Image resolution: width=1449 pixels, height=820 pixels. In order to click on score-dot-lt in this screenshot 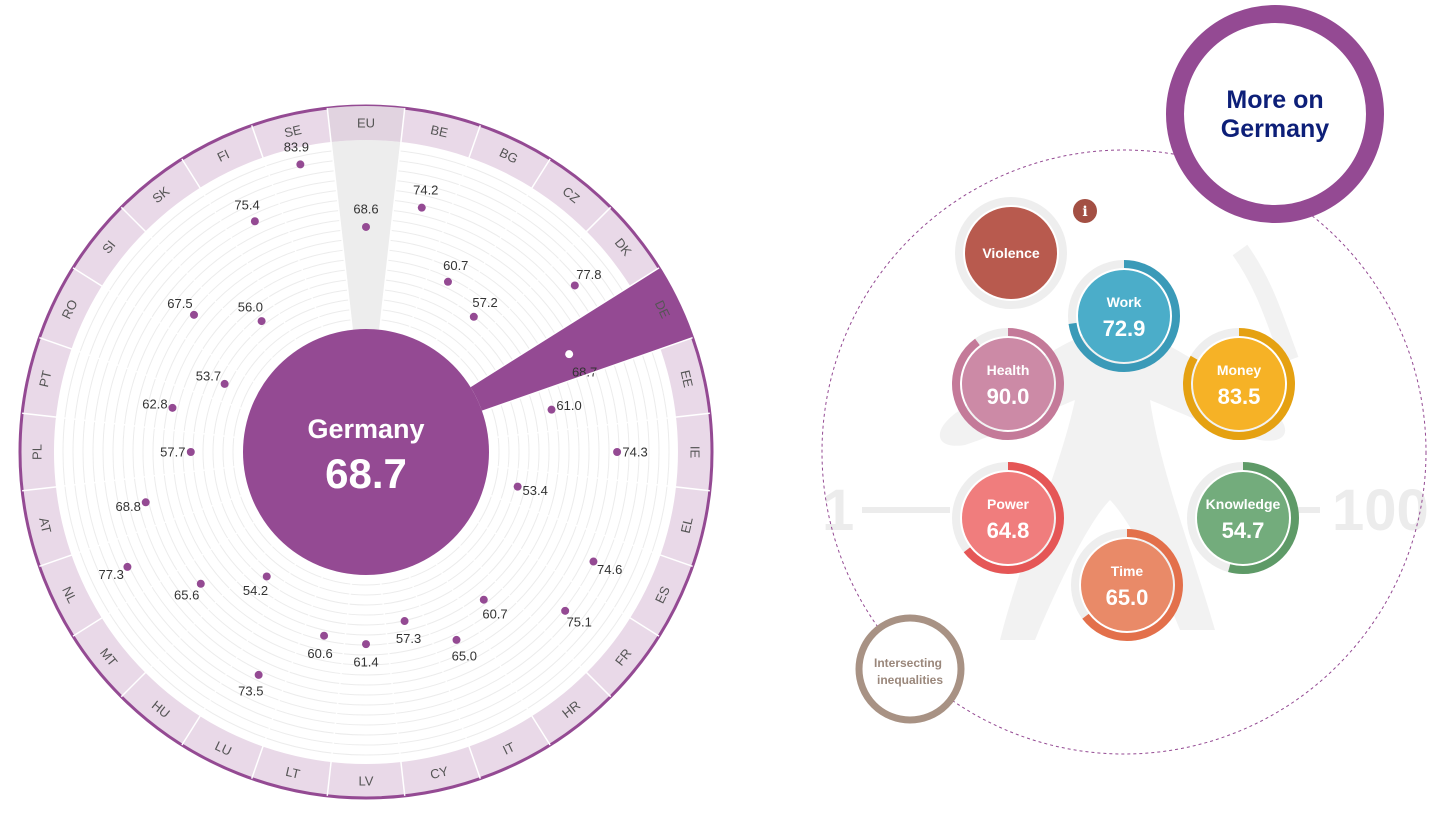, I will do `click(324, 635)`.